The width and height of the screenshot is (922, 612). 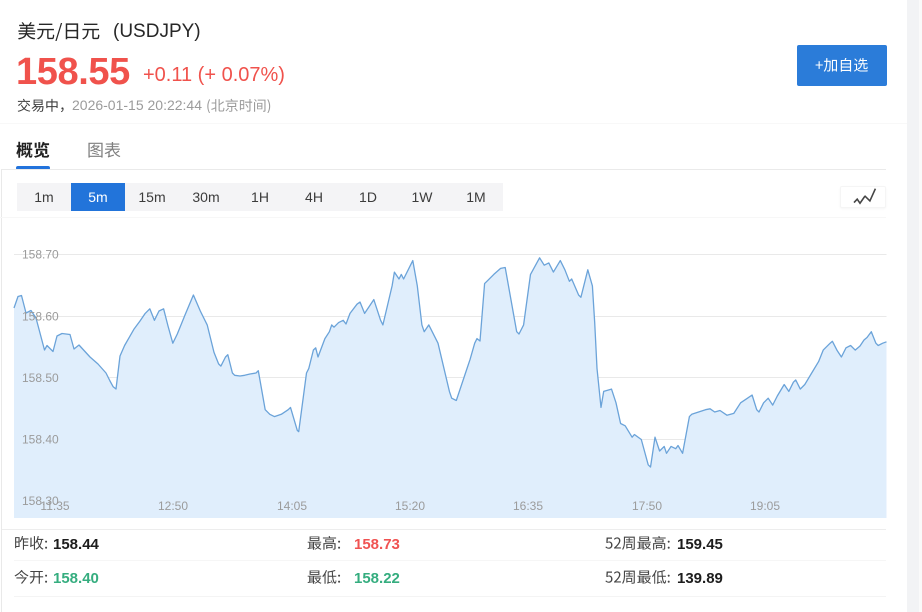 I want to click on svg-text: 158.30, so click(x=40, y=501).